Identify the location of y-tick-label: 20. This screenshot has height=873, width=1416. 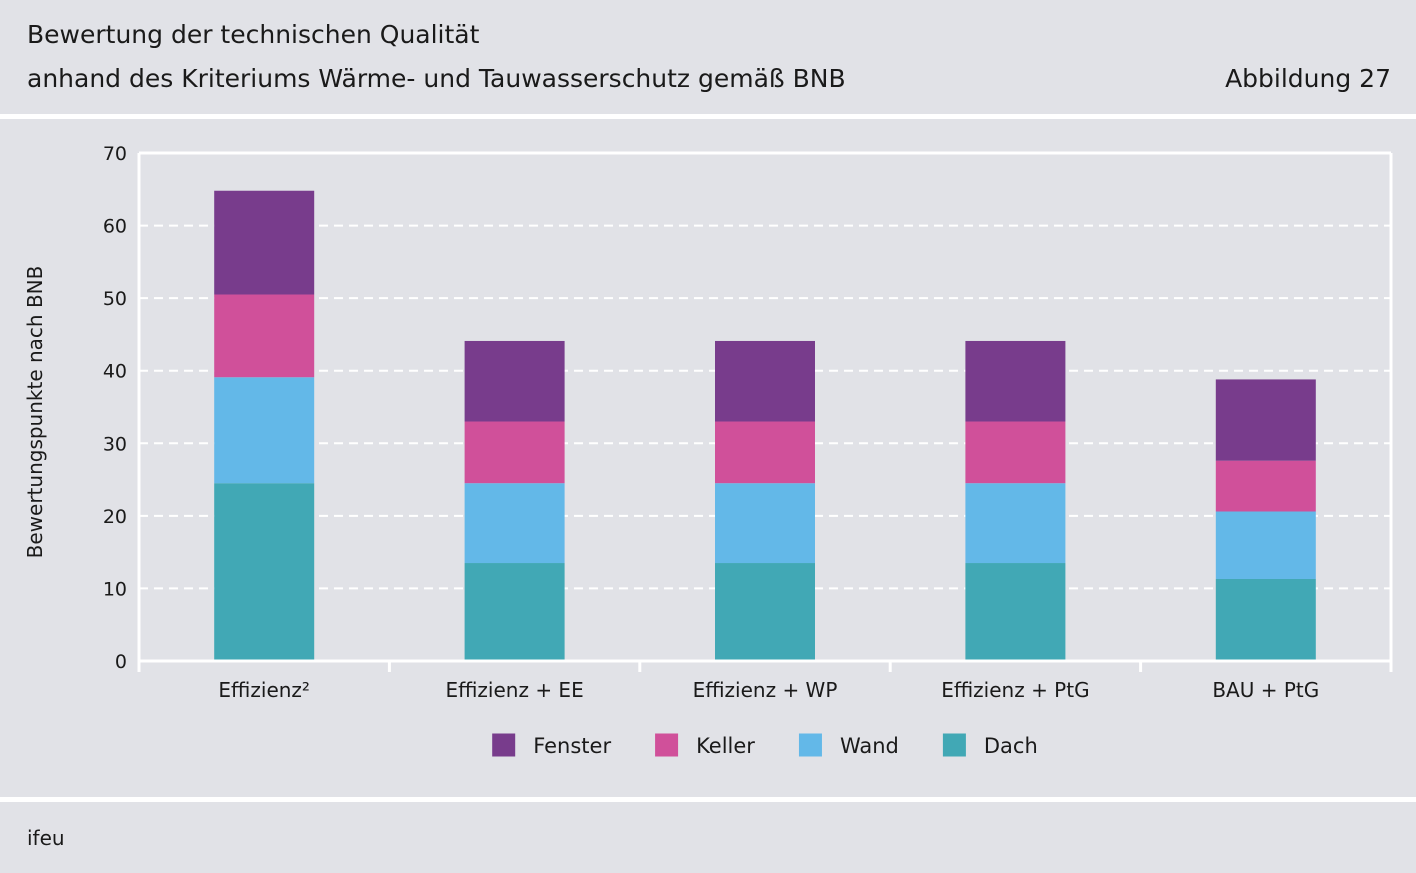
(115, 517).